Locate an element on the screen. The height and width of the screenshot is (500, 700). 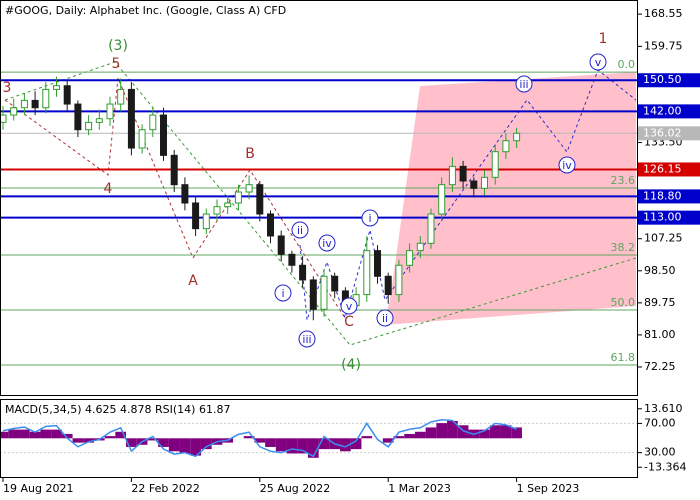
wave-label: i is located at coordinates (282, 293).